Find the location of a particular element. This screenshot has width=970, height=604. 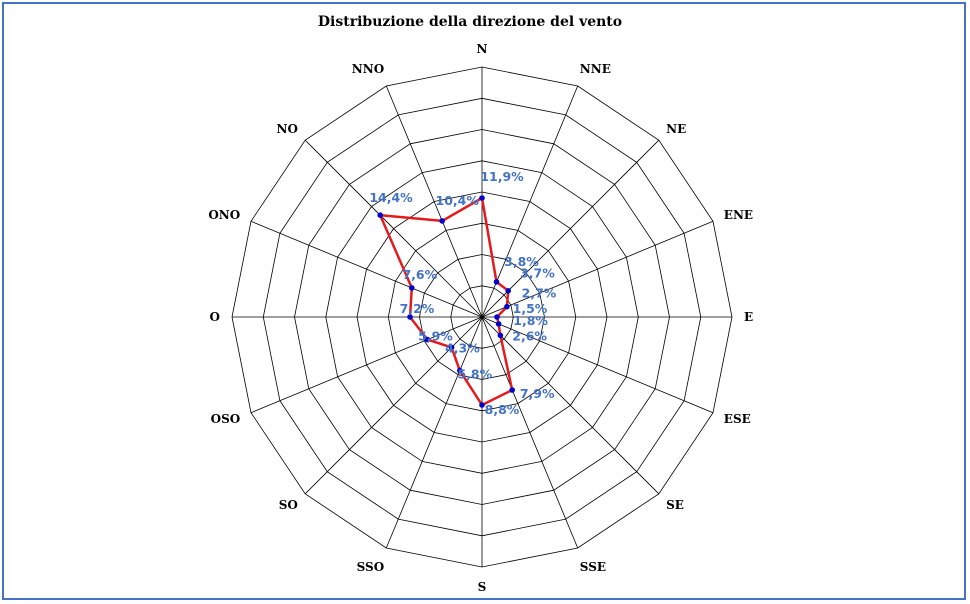

data-label-ese: 1,8% is located at coordinates (530, 320).